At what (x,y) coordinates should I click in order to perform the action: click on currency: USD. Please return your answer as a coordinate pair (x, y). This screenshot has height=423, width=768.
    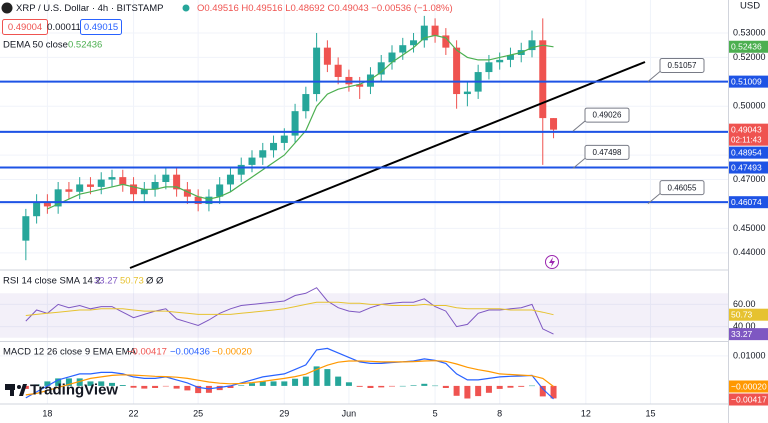
    Looking at the image, I should click on (750, 6).